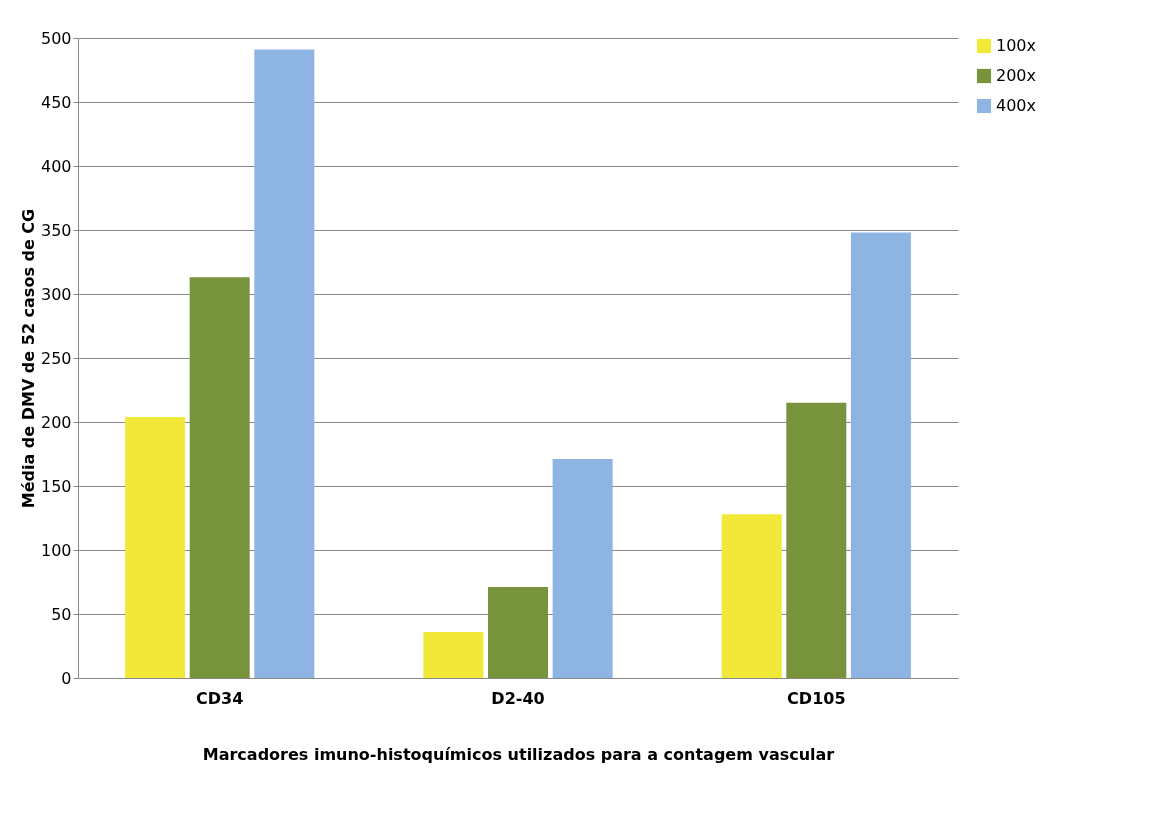 This screenshot has width=1167, height=825. What do you see at coordinates (28, 358) in the screenshot?
I see `y-axis-title: Média de DMV de 52 casos de CG` at bounding box center [28, 358].